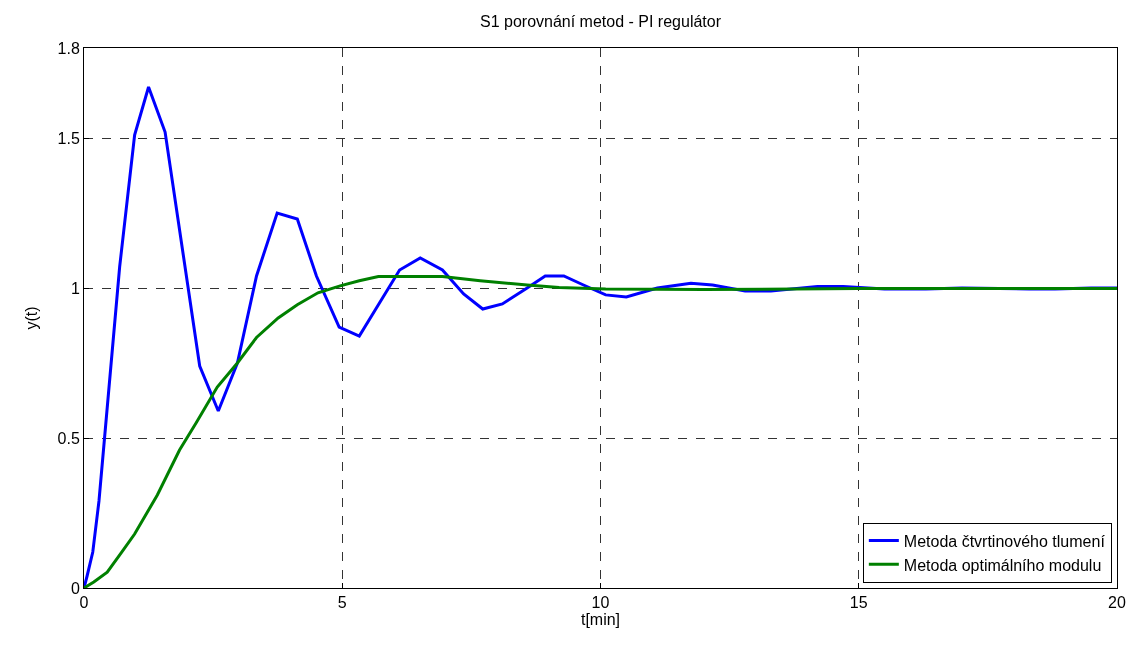 This screenshot has height=649, width=1141. Describe the element at coordinates (32, 318) in the screenshot. I see `y-axis-title: y(t)` at that location.